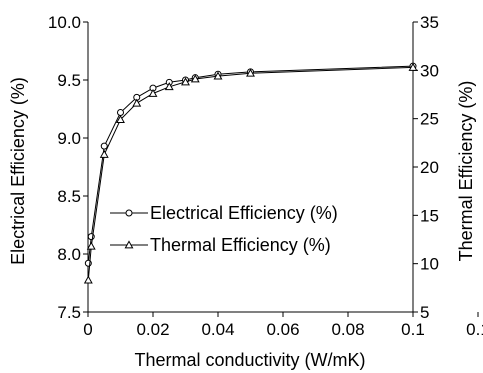  What do you see at coordinates (217, 329) in the screenshot?
I see `x-tick-label: 0.04` at bounding box center [217, 329].